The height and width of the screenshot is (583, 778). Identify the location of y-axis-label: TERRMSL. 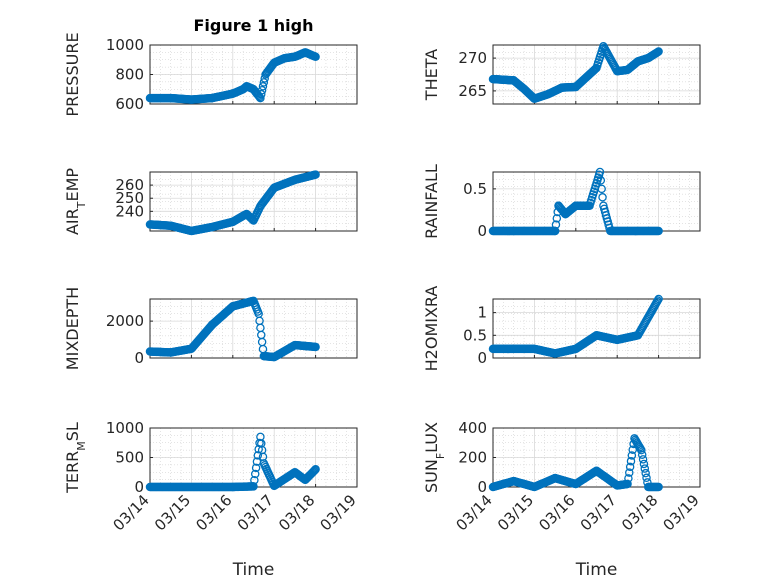
(75, 458).